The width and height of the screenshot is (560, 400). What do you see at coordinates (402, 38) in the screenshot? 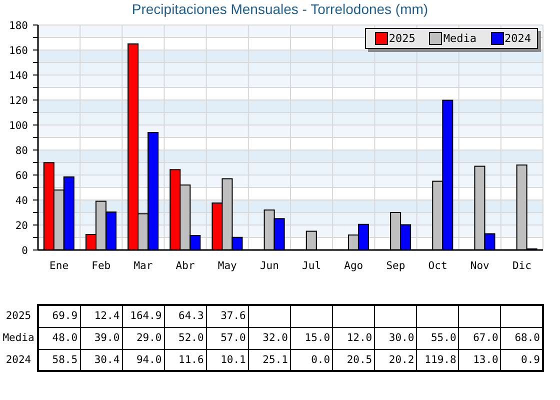
I see `legend-label: 2025` at bounding box center [402, 38].